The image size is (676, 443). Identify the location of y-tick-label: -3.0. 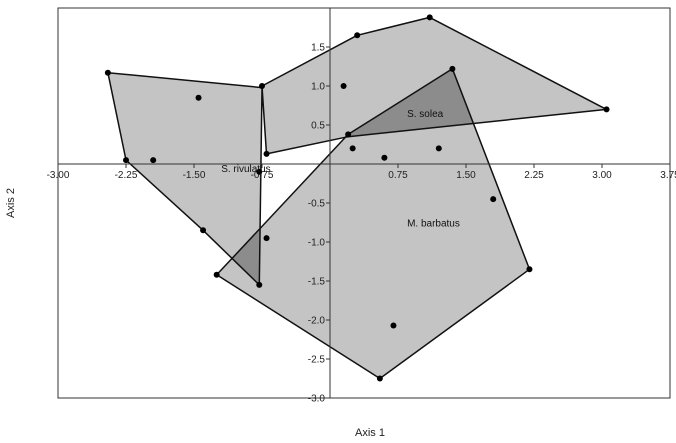
(317, 399).